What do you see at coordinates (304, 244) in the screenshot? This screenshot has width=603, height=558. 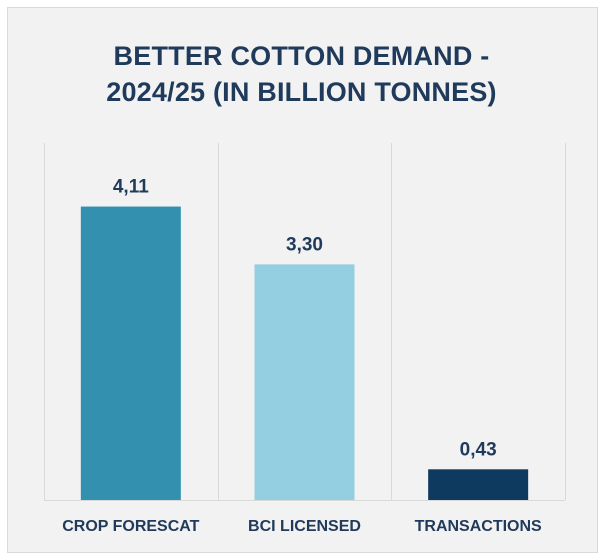 I see `data-label: 3,30` at bounding box center [304, 244].